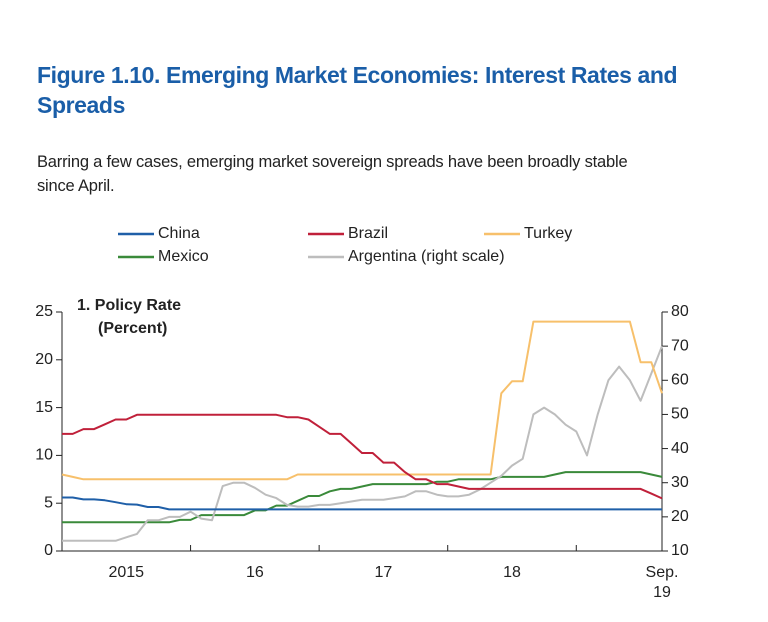 This screenshot has width=768, height=622. Describe the element at coordinates (680, 311) in the screenshot. I see `y2-tick-label: 80` at that location.